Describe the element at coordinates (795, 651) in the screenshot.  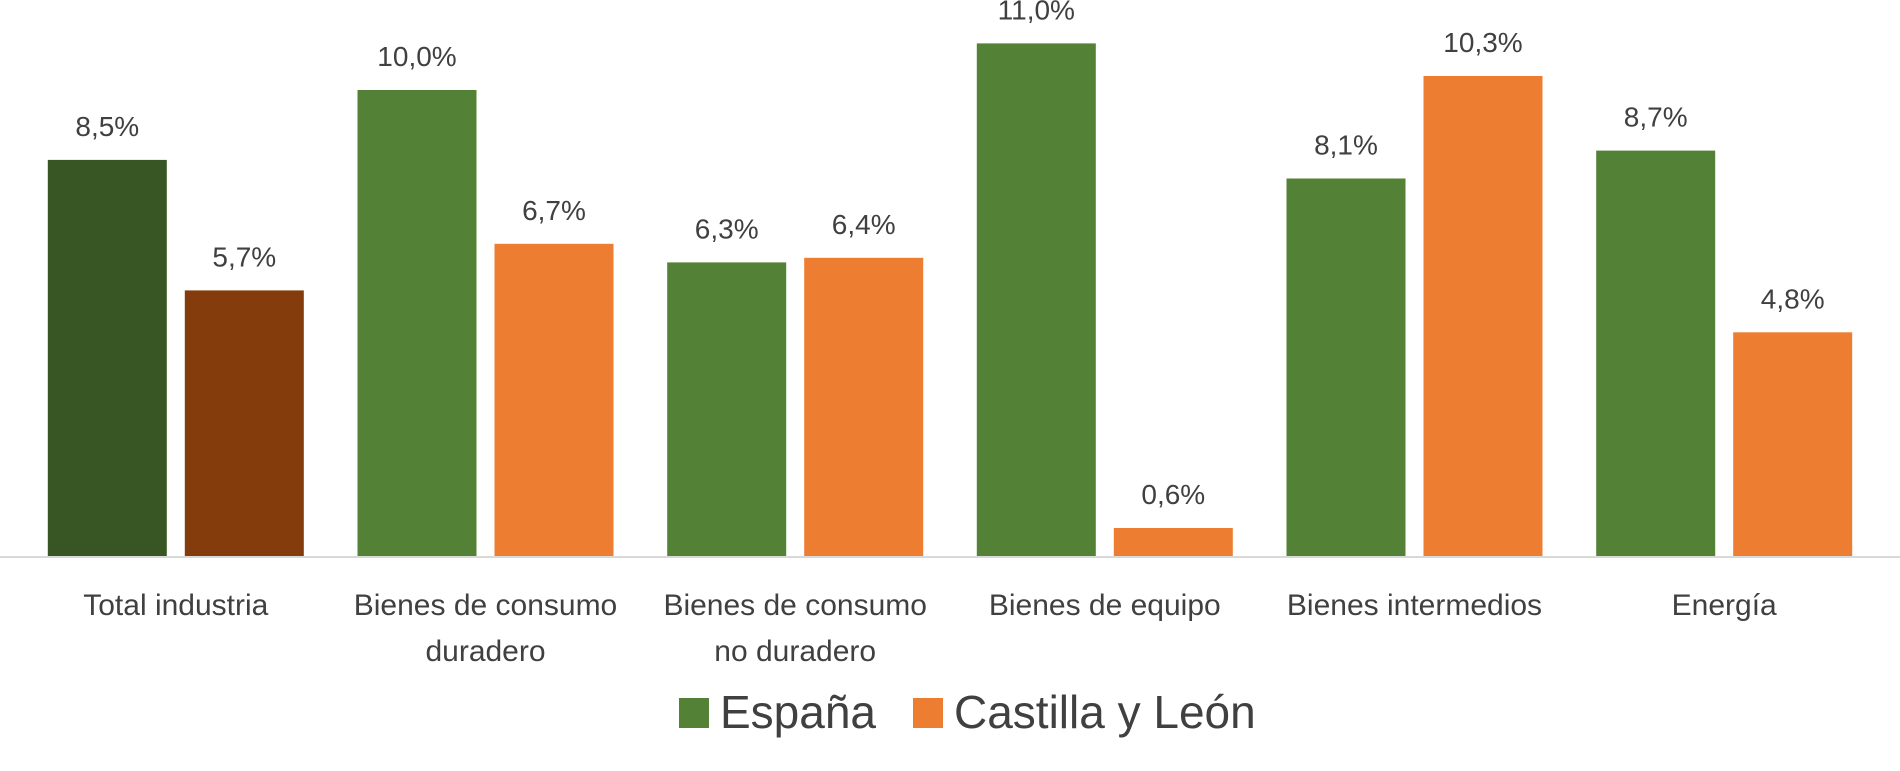
I see `x-tick-label: no duradero` at that location.